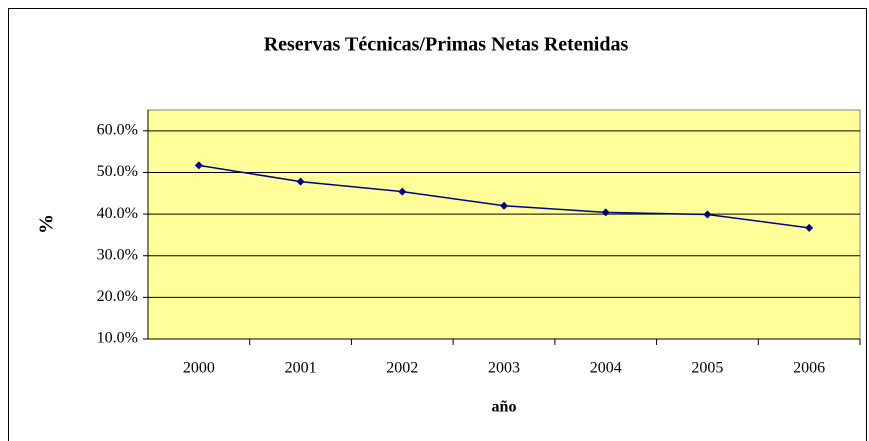  What do you see at coordinates (606, 368) in the screenshot?
I see `x-tick-label: 2004` at bounding box center [606, 368].